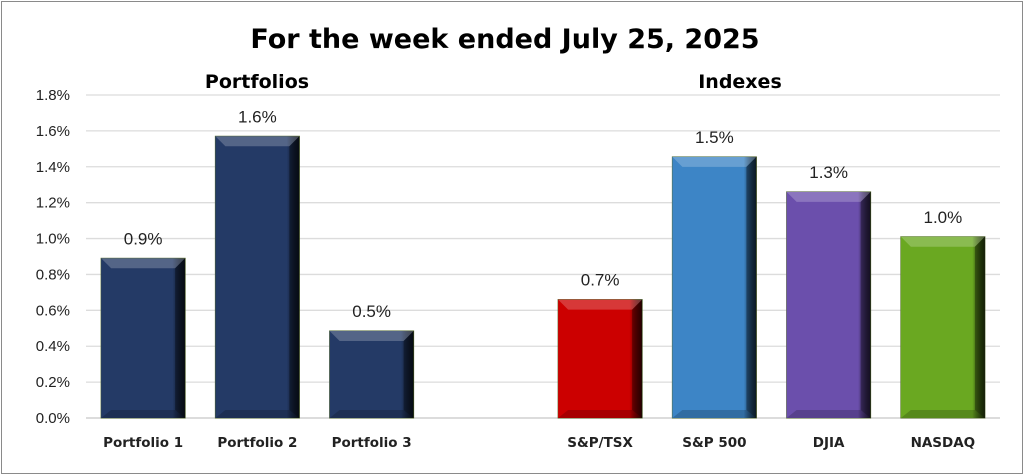  I want to click on y-tick-label: 1.6%, so click(53, 131).